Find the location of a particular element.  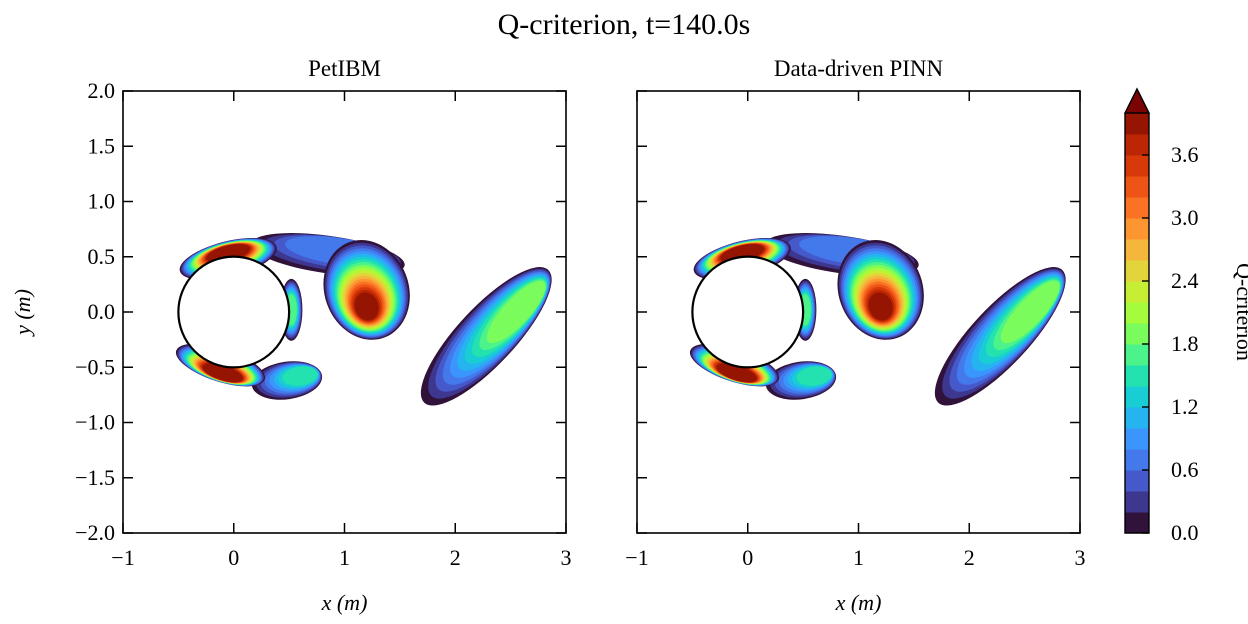

colorbar-tick-label: 3.0 is located at coordinates (1185, 217).